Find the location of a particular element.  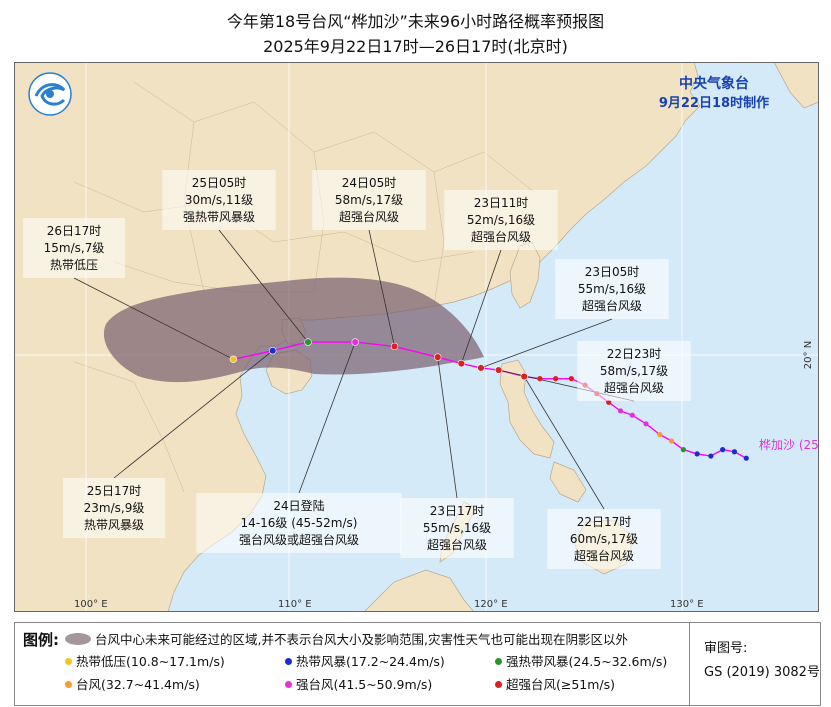

forecast-label-line: 25日05时 is located at coordinates (219, 183).